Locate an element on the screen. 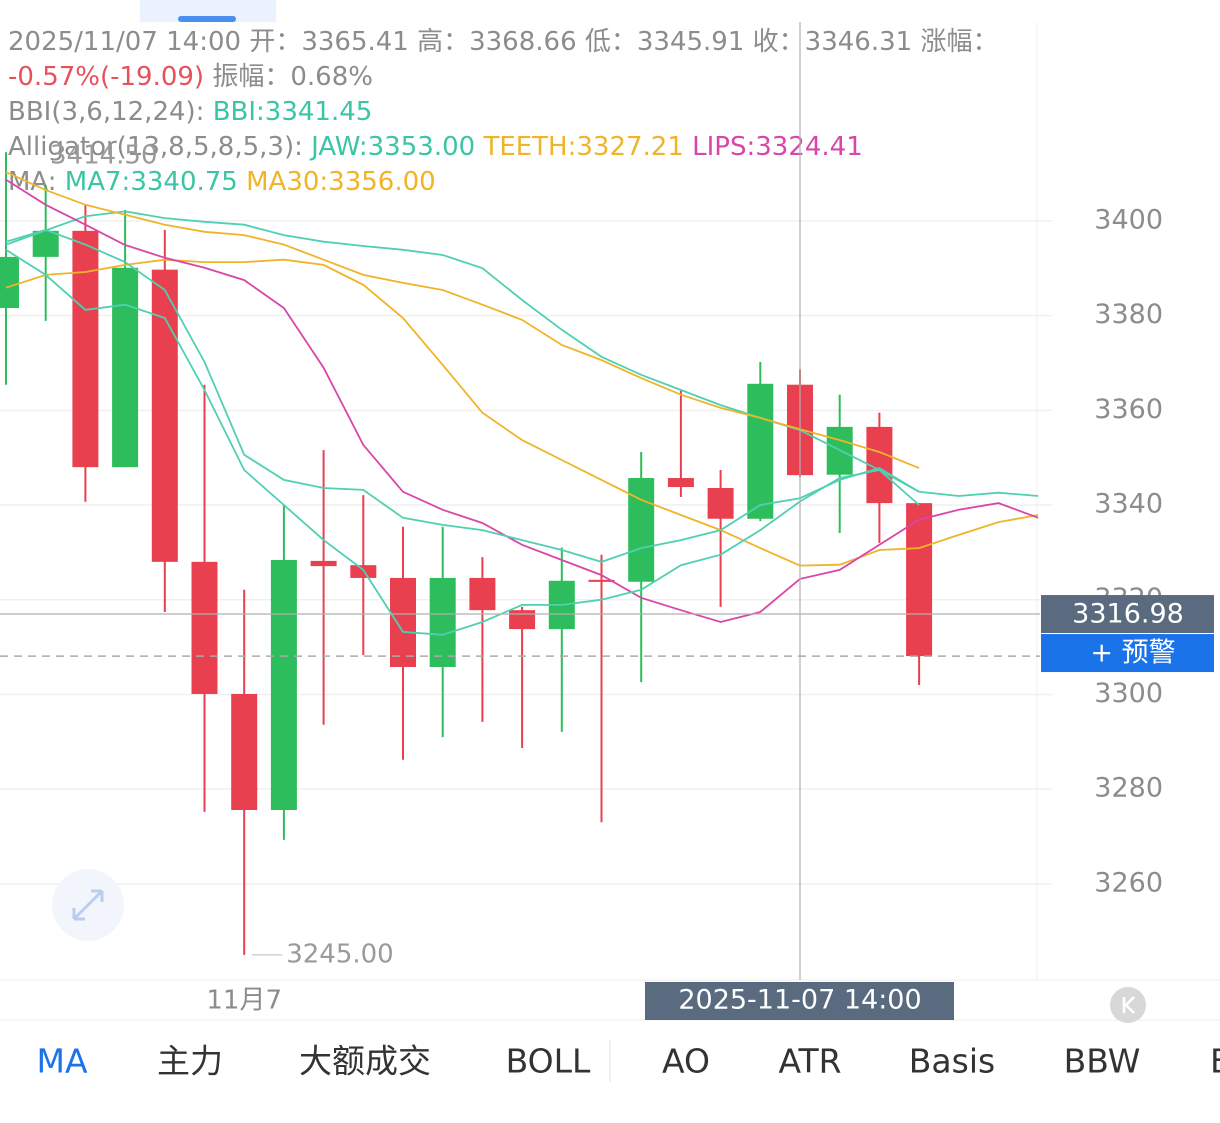 This screenshot has height=1123, width=1220. header-line: -0.57%(-19.09) 振幅：0.68% is located at coordinates (190, 77).